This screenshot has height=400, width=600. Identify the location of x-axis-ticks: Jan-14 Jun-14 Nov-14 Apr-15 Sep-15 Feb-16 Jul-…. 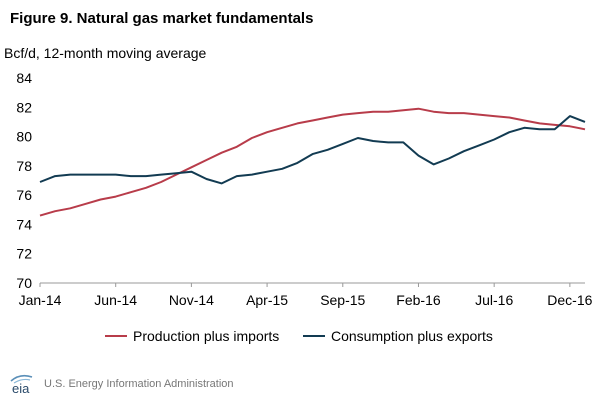
(306, 295).